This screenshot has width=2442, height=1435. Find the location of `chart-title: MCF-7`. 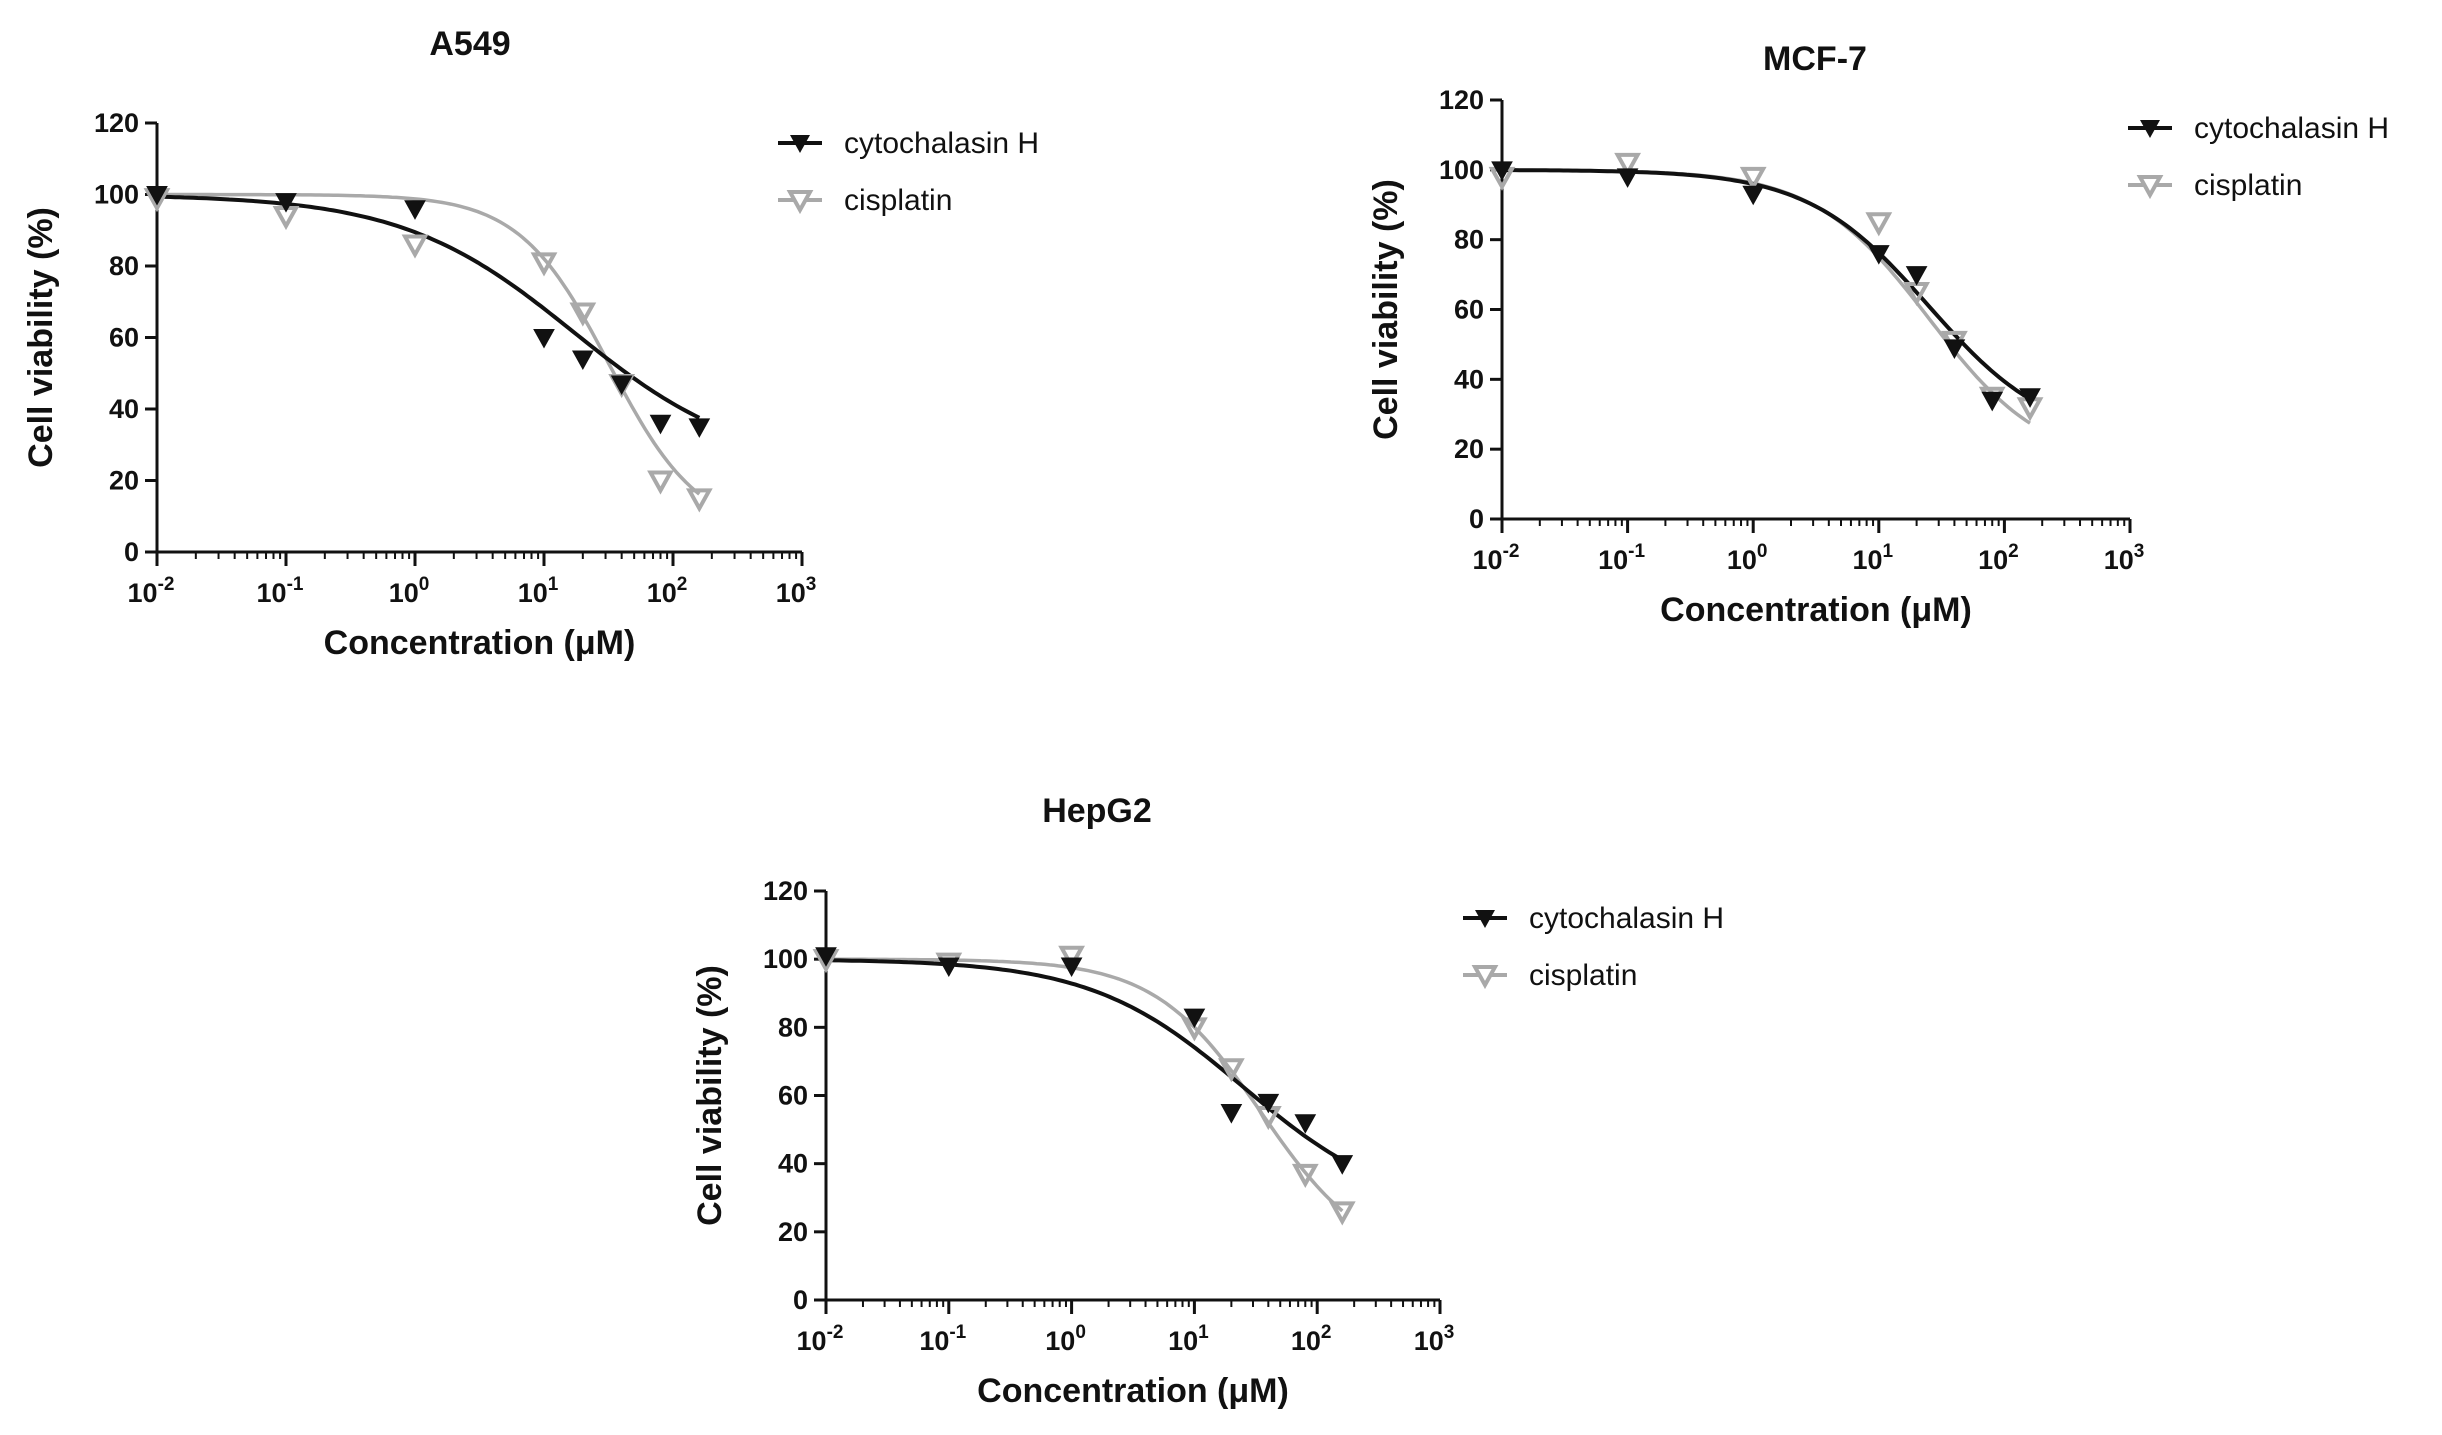

chart-title: MCF-7 is located at coordinates (1815, 59).